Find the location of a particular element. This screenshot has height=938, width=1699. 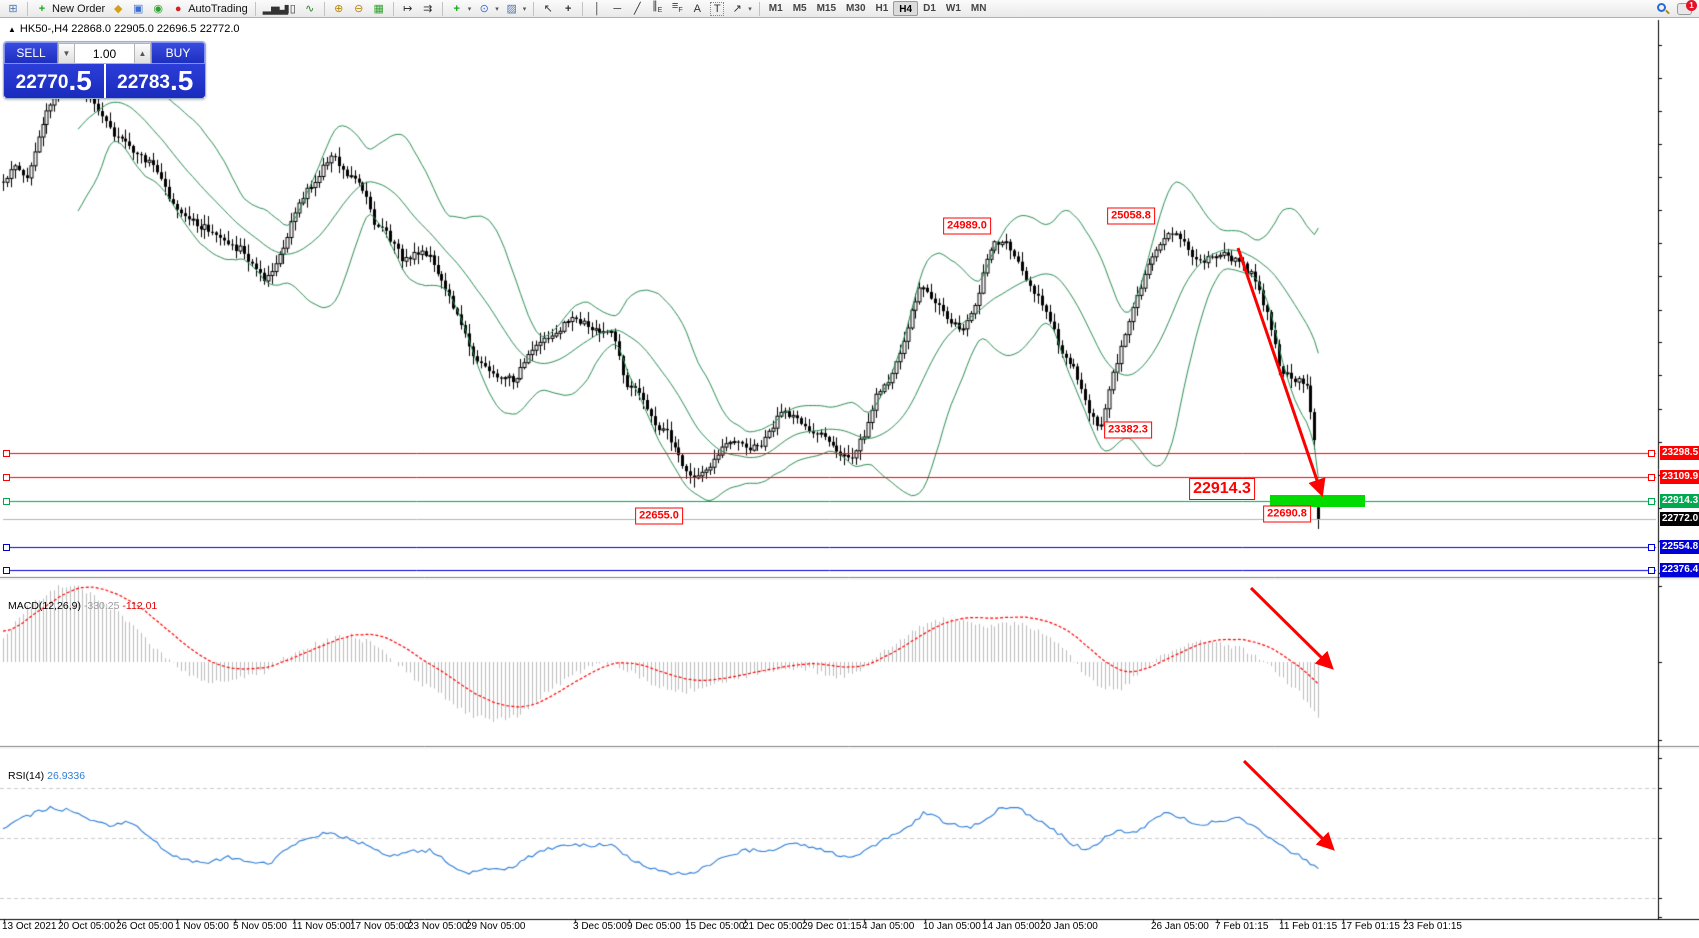

zoom-in-button: ⊕ is located at coordinates (339, 9).